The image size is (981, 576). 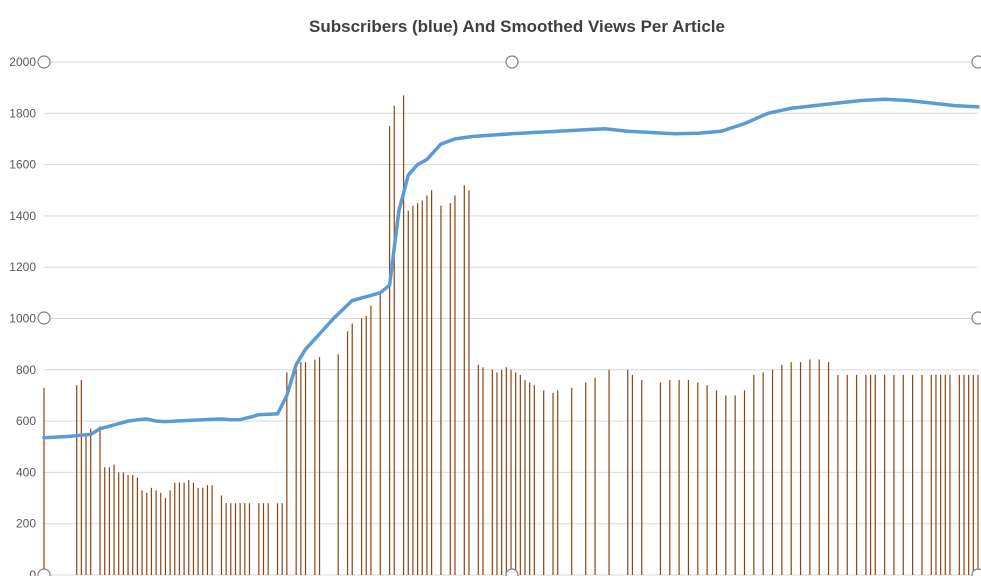 I want to click on y-tick-label: 1200, so click(x=22, y=267).